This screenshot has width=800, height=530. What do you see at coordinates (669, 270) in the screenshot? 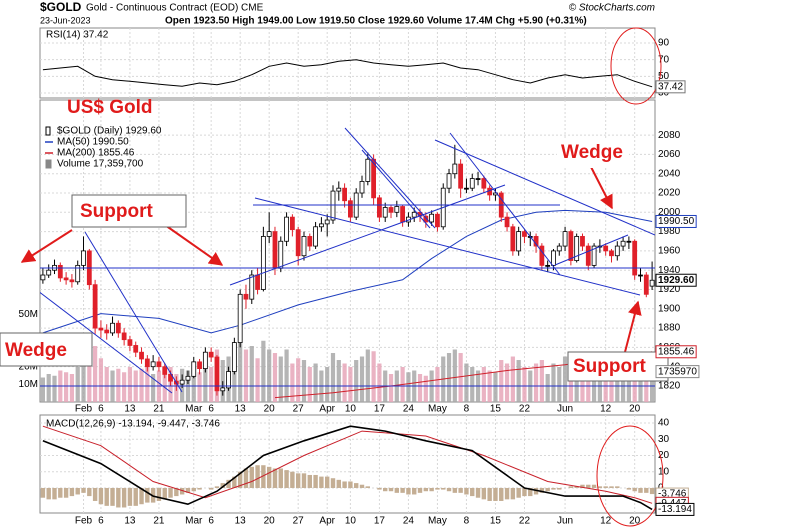
I see `y-tick-label: 1940` at bounding box center [669, 270].